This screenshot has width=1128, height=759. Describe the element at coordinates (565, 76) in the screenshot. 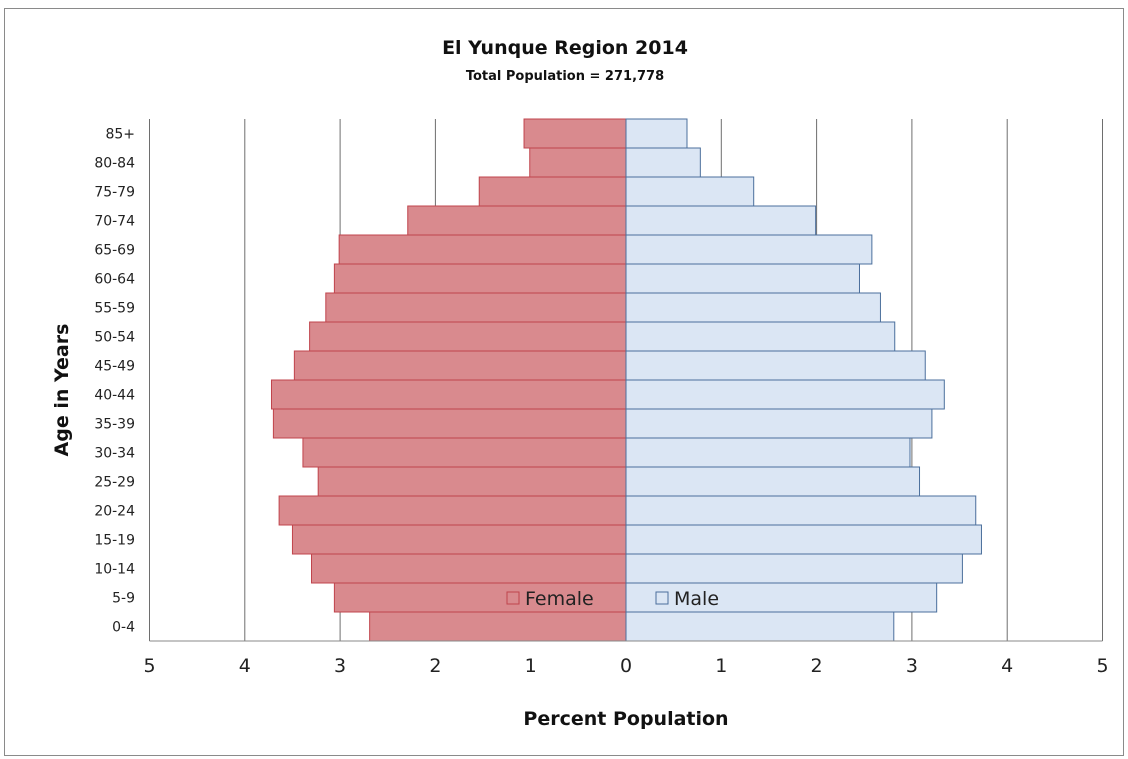

I see `chart-subtitle: Total Population = 271,778` at that location.